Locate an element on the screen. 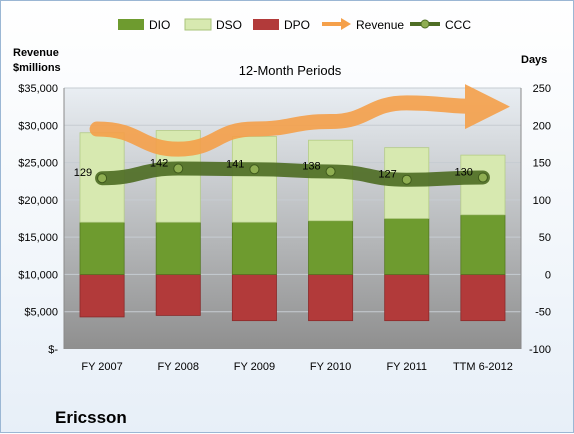  left-tick-label: $25,000 is located at coordinates (38, 164).